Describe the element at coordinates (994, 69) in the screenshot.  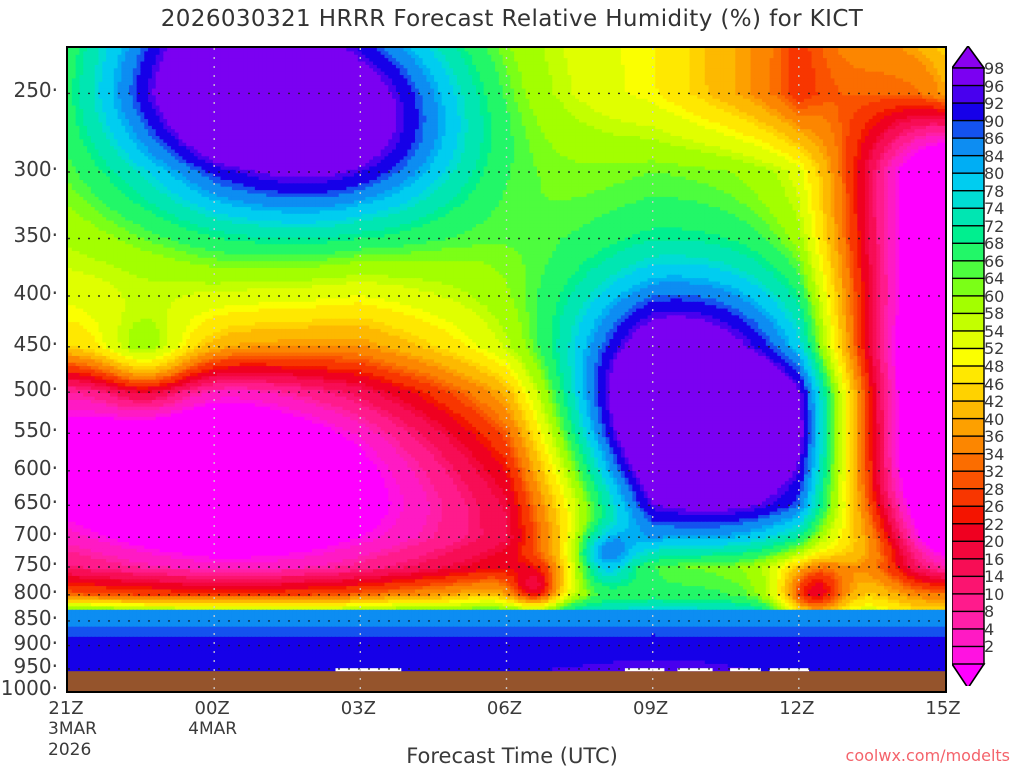
I see `colorbar-tick-label: 98` at that location.